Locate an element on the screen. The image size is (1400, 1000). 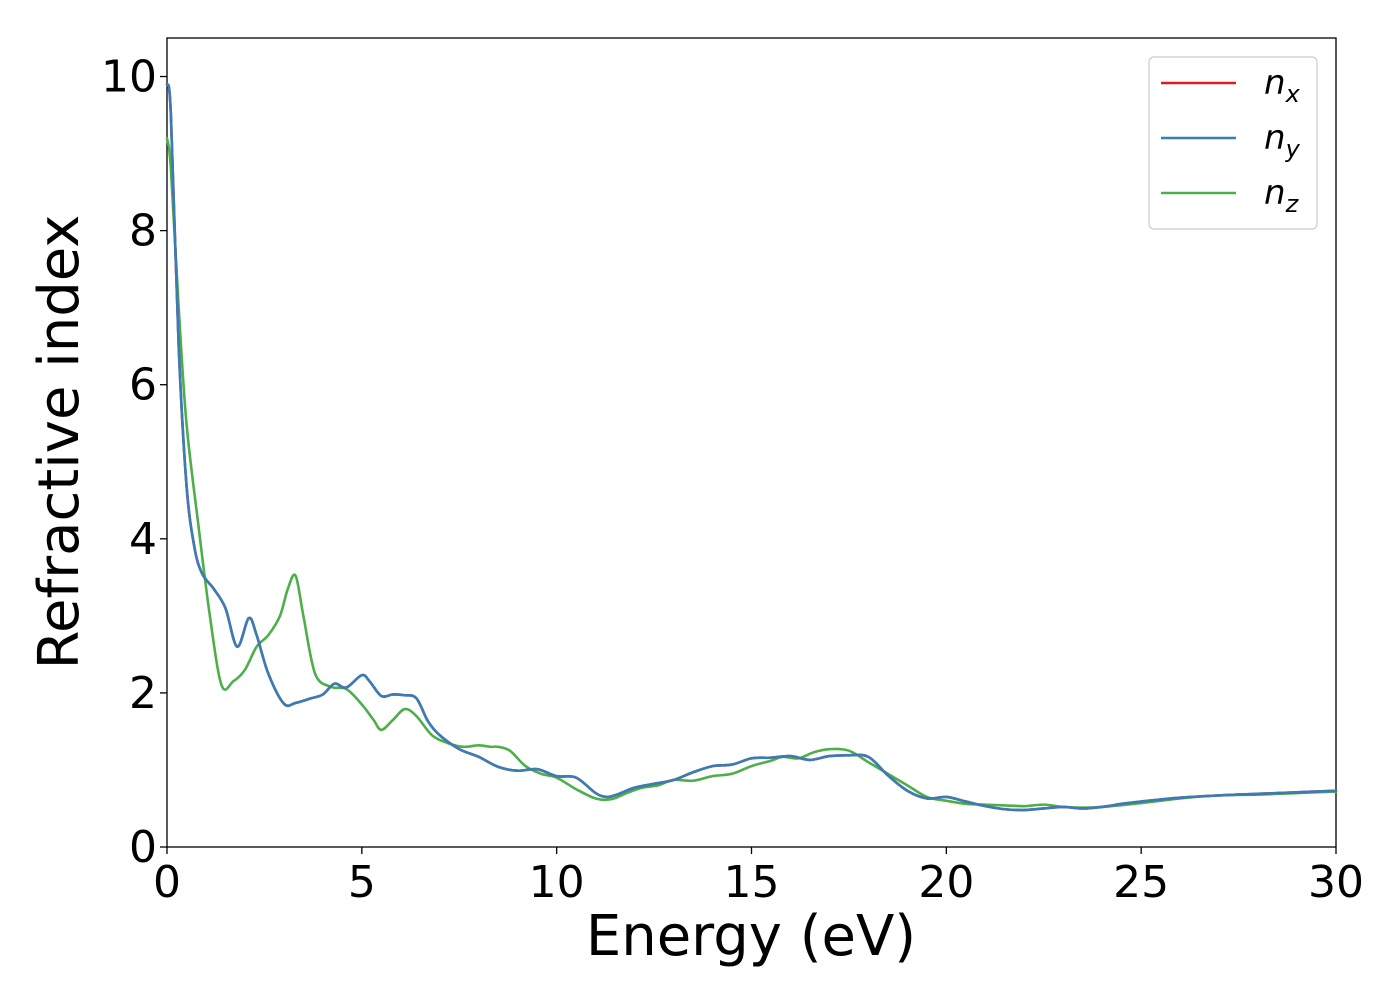
y-tick-label: 0 is located at coordinates (143, 847).